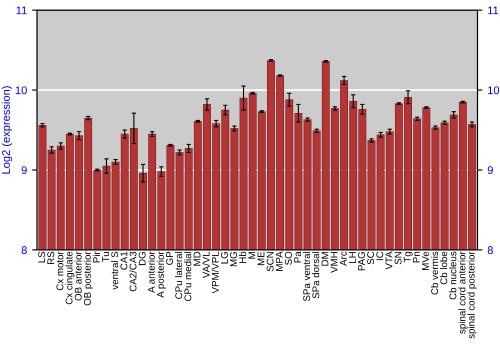  Describe the element at coordinates (343, 259) in the screenshot. I see `x-tick-label: Arc` at that location.